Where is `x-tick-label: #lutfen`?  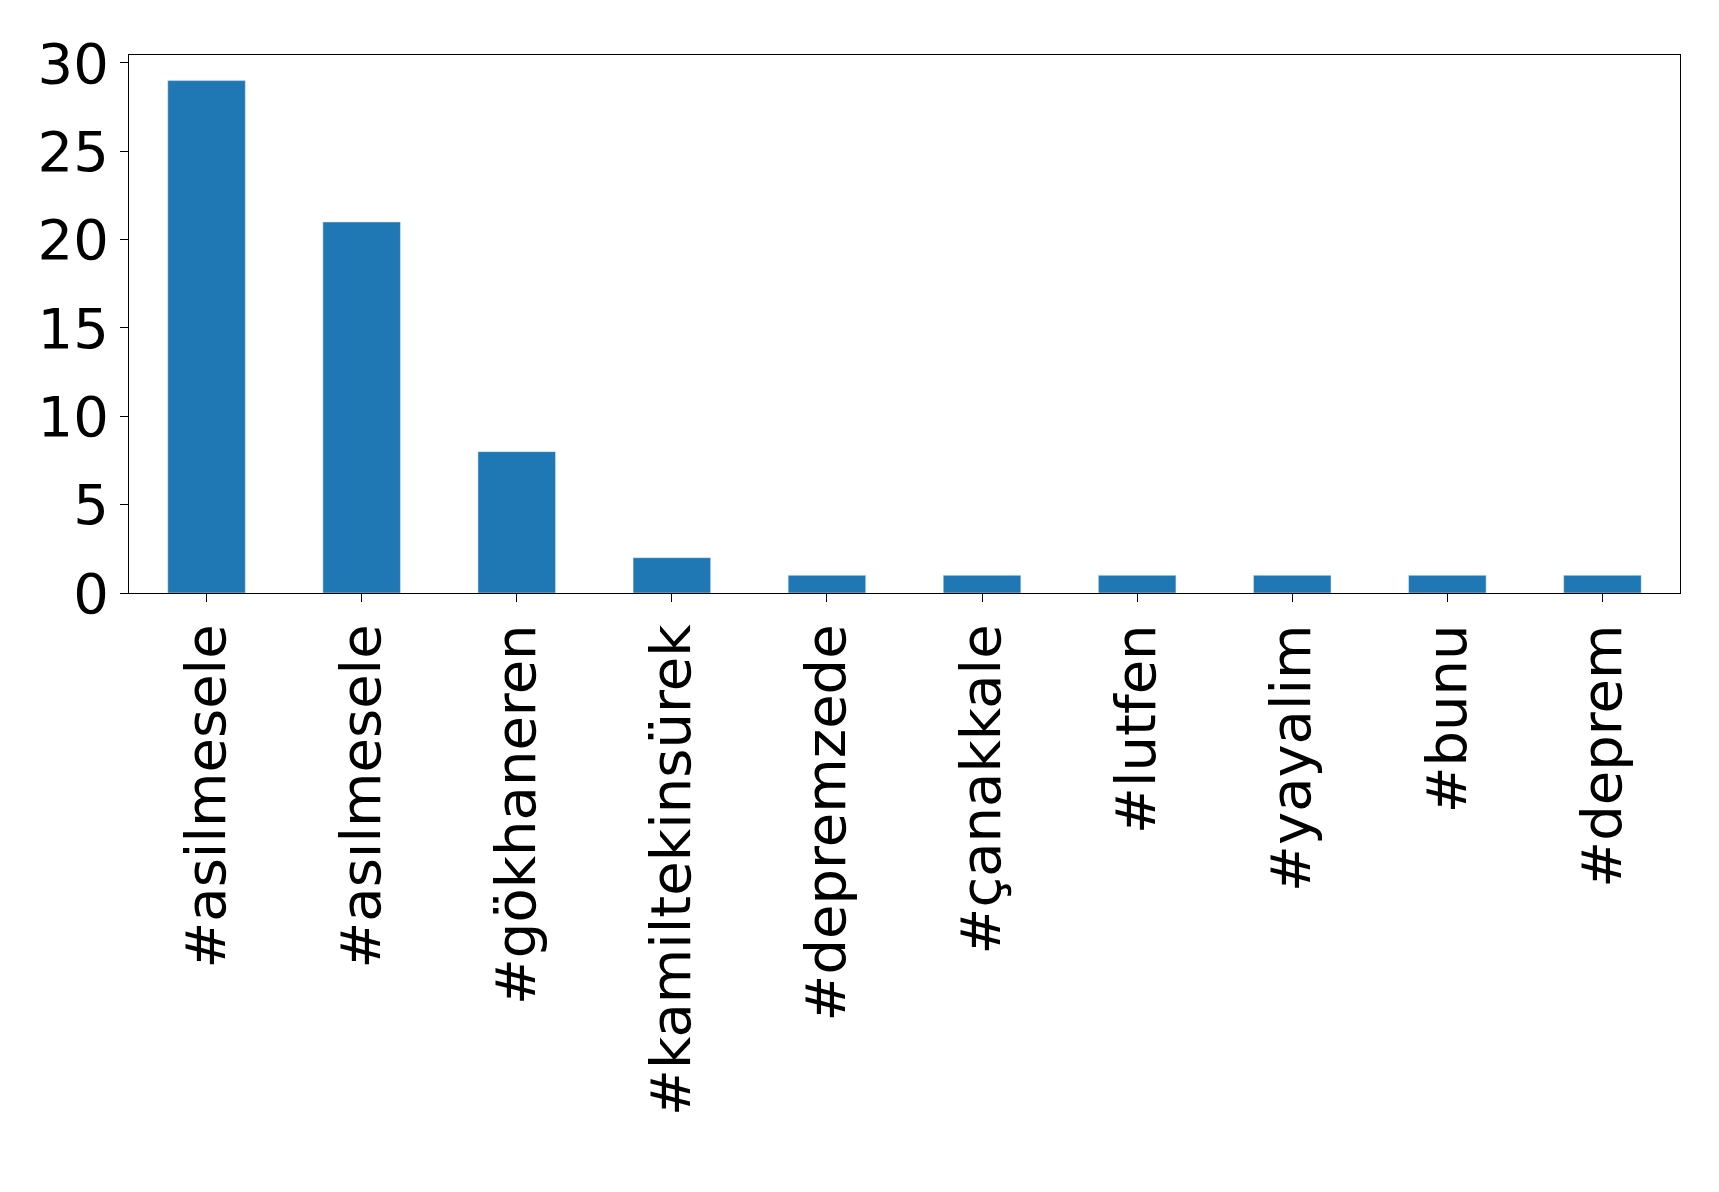
x-tick-label: #lutfen is located at coordinates (1136, 729).